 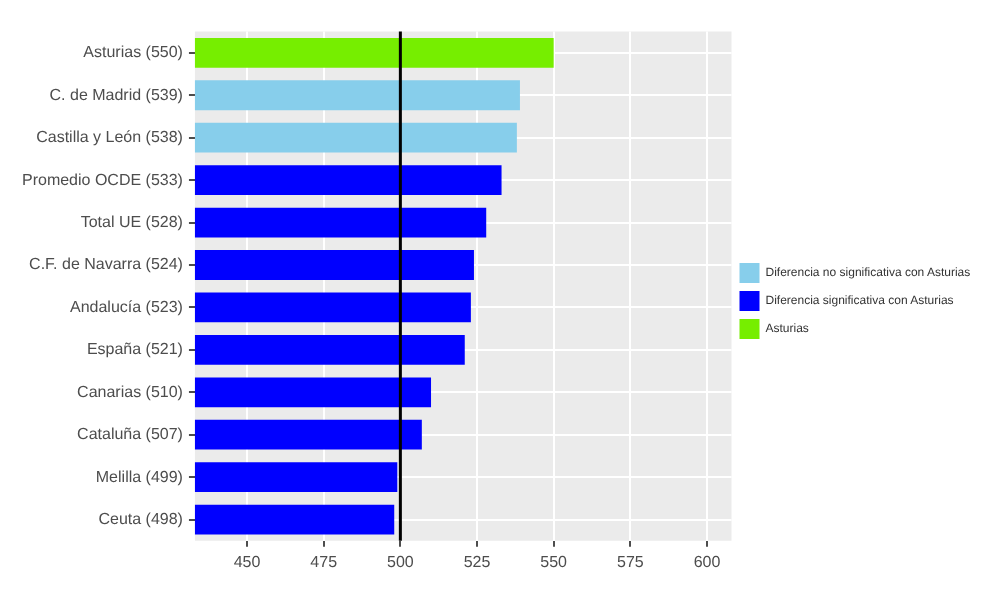 I want to click on x-tick-label: 475, so click(x=324, y=561).